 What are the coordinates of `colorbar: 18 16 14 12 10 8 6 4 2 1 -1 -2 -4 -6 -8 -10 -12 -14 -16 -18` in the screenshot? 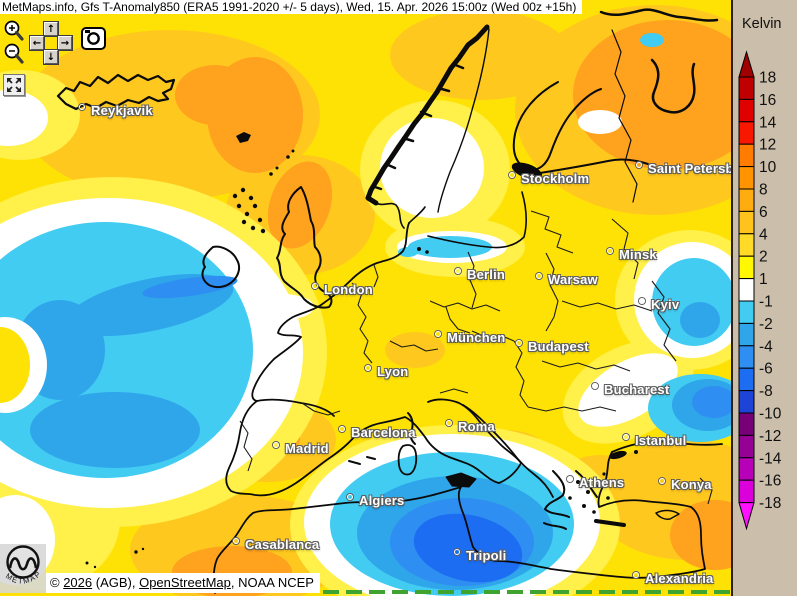 It's located at (760, 290).